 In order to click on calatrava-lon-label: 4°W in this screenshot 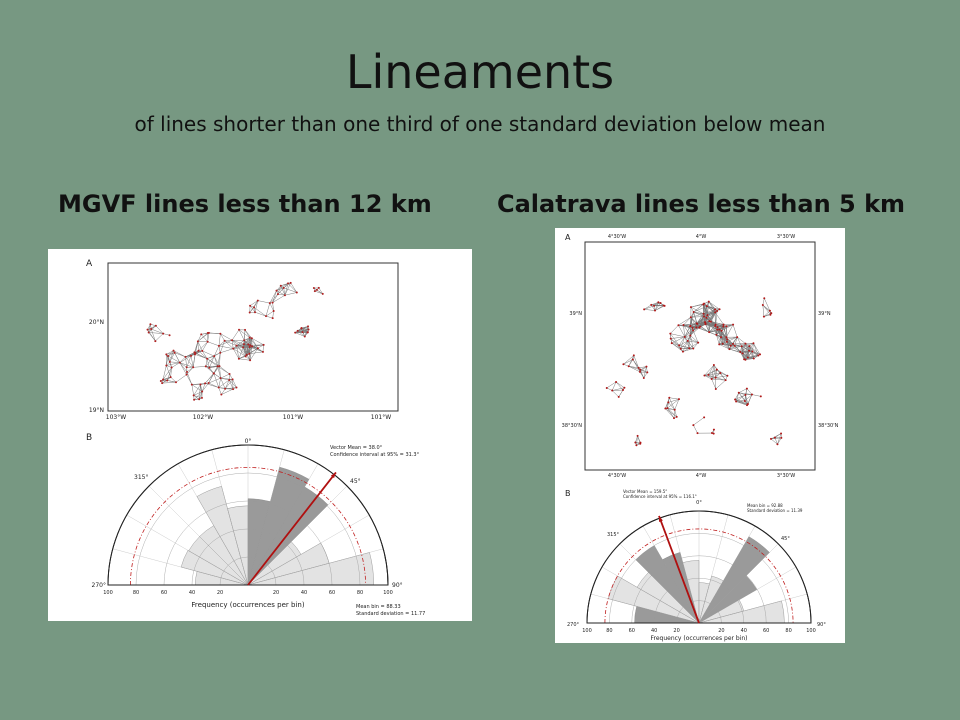, I will do `click(701, 476)`.